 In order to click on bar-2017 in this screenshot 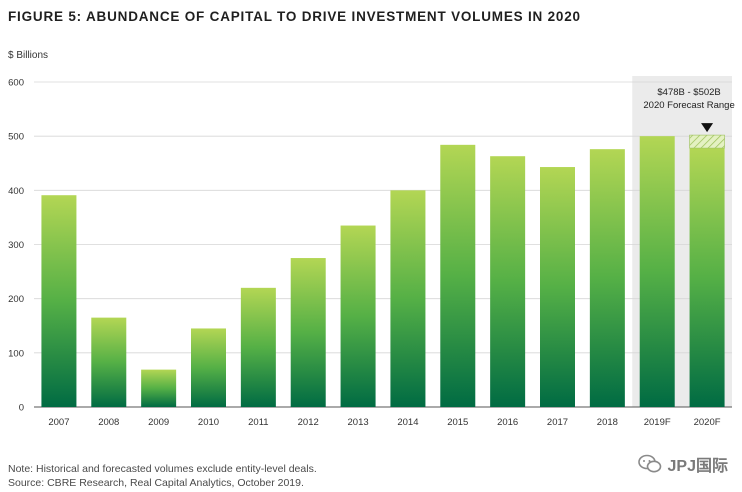, I will do `click(557, 287)`.